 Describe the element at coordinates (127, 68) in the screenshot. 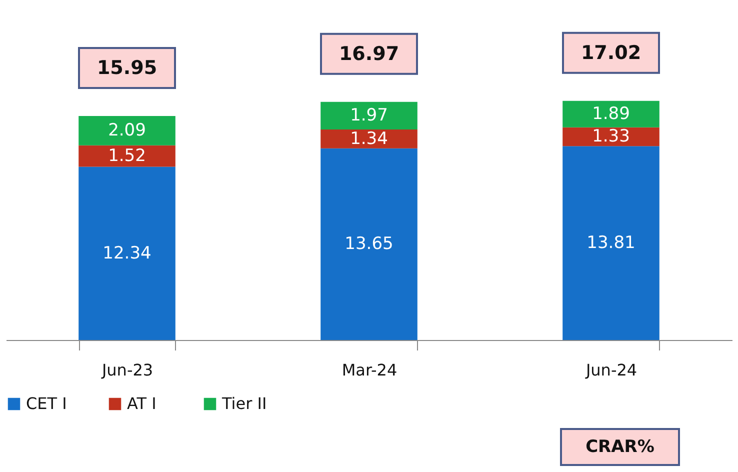

I see `total-label: 15.95` at that location.